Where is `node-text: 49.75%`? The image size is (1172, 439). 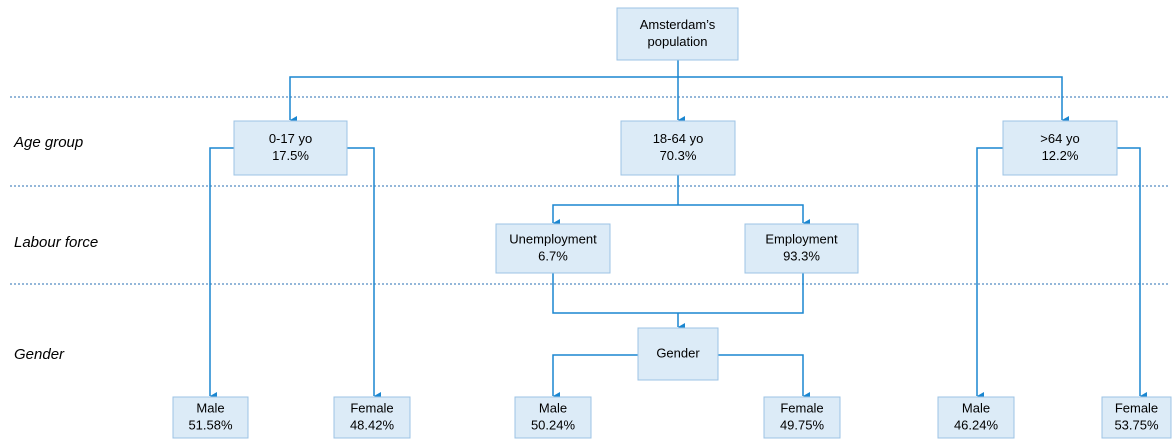 node-text: 49.75% is located at coordinates (802, 424).